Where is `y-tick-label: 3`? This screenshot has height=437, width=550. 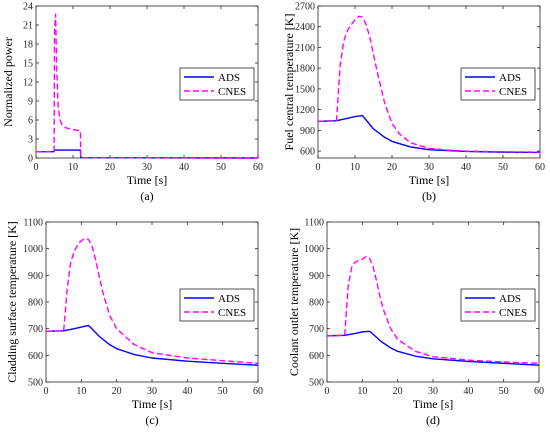
y-tick-label: 3 is located at coordinates (30, 140).